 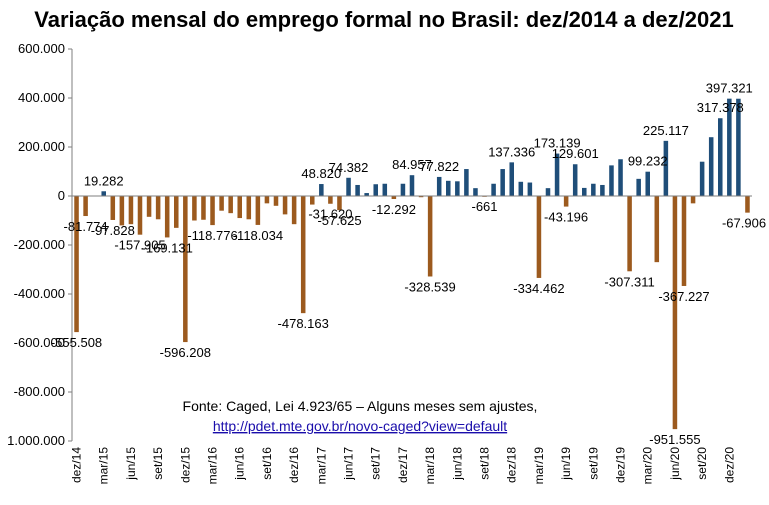 I want to click on y-tick-label: -400.000, so click(x=39, y=293).